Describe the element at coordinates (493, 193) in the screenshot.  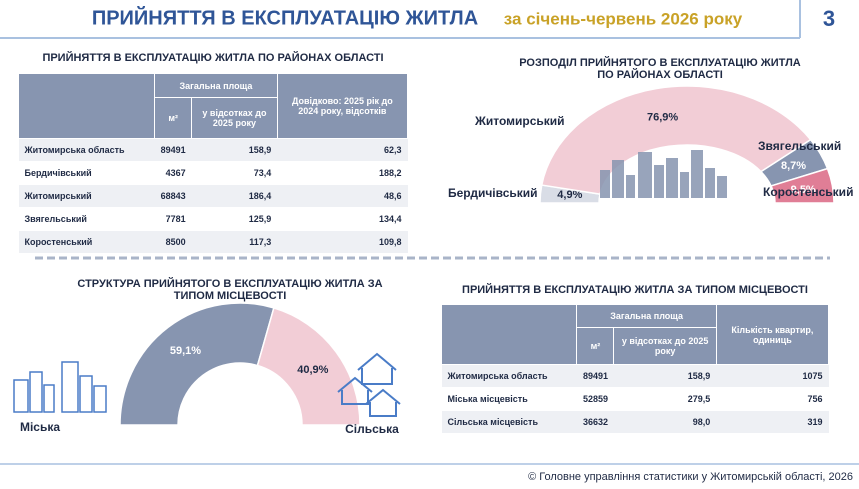
I see `category-label: Бердичівський` at that location.